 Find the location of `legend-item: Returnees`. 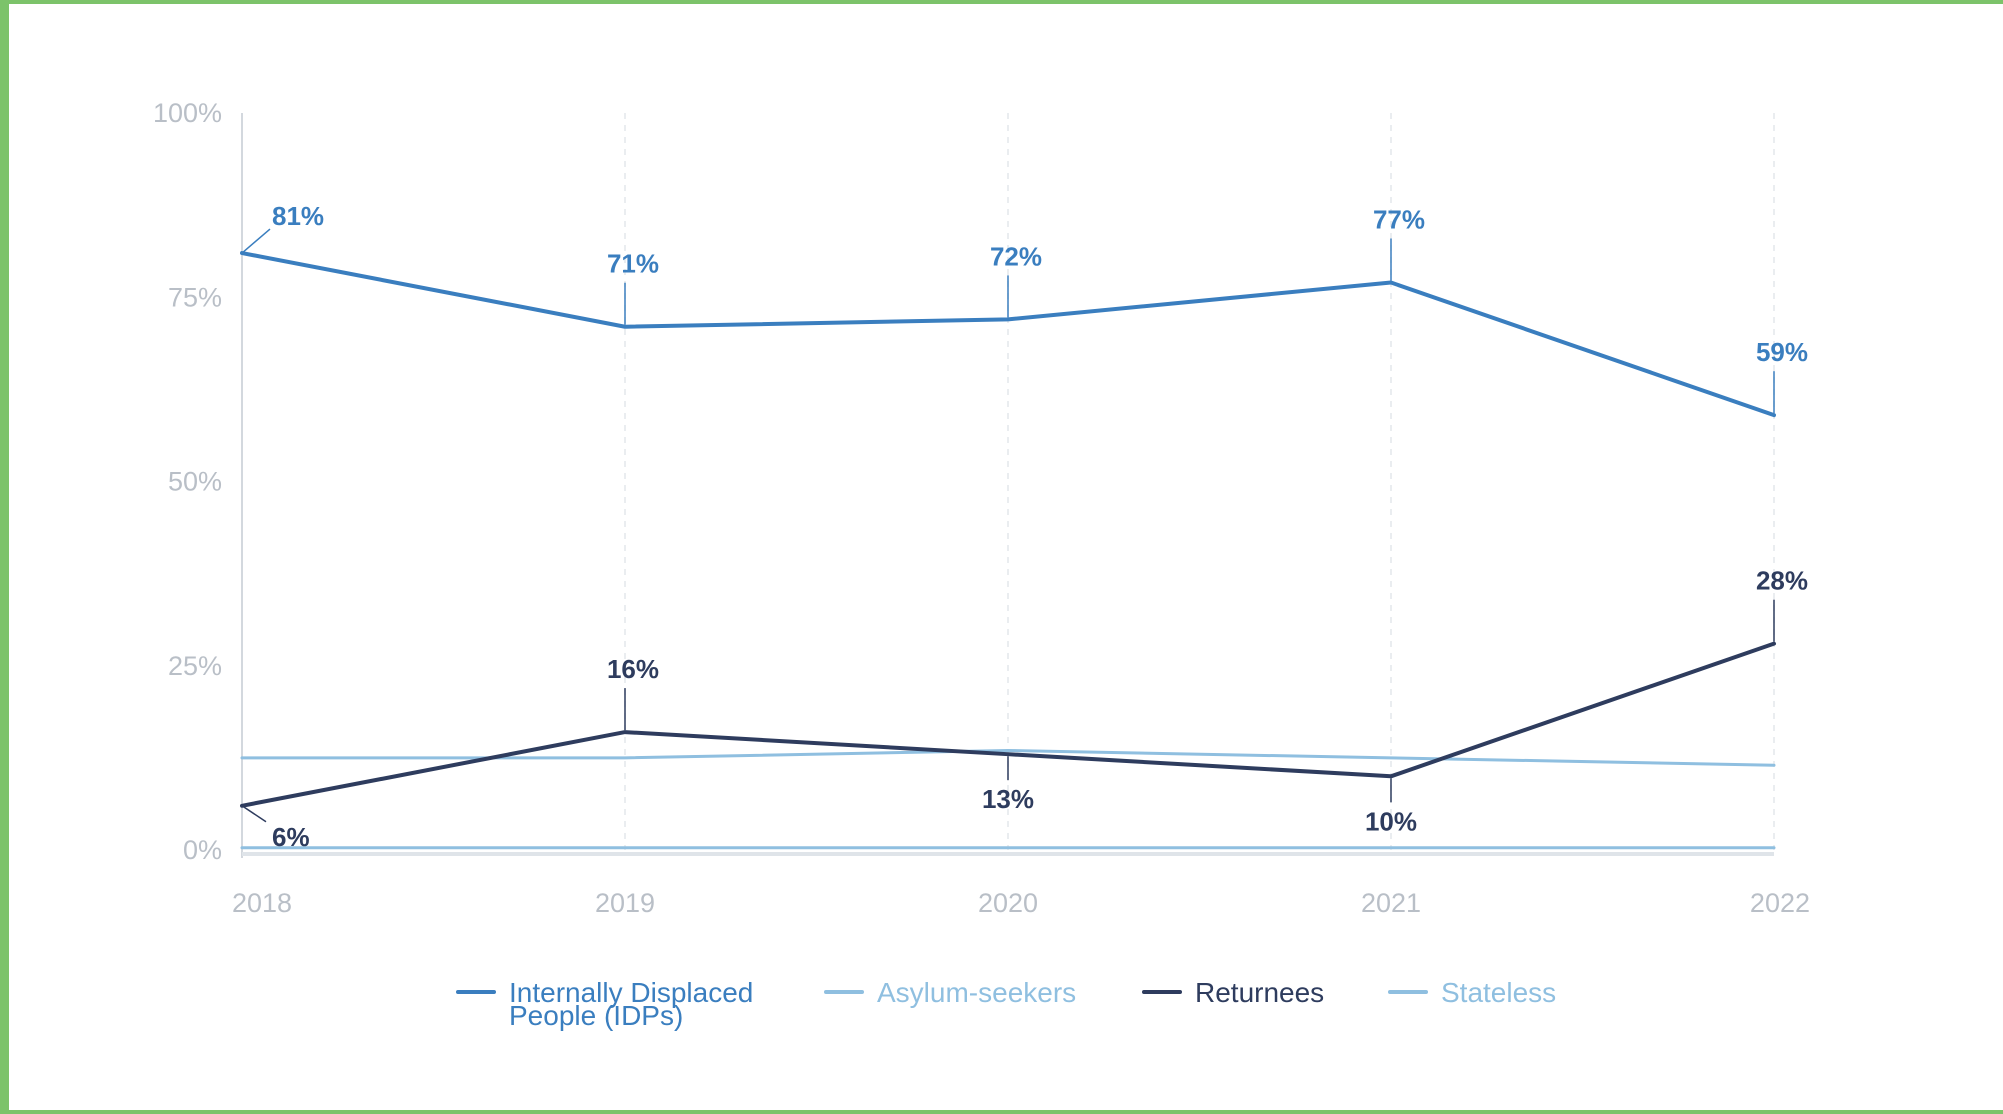

legend-item: Returnees is located at coordinates (1233, 992).